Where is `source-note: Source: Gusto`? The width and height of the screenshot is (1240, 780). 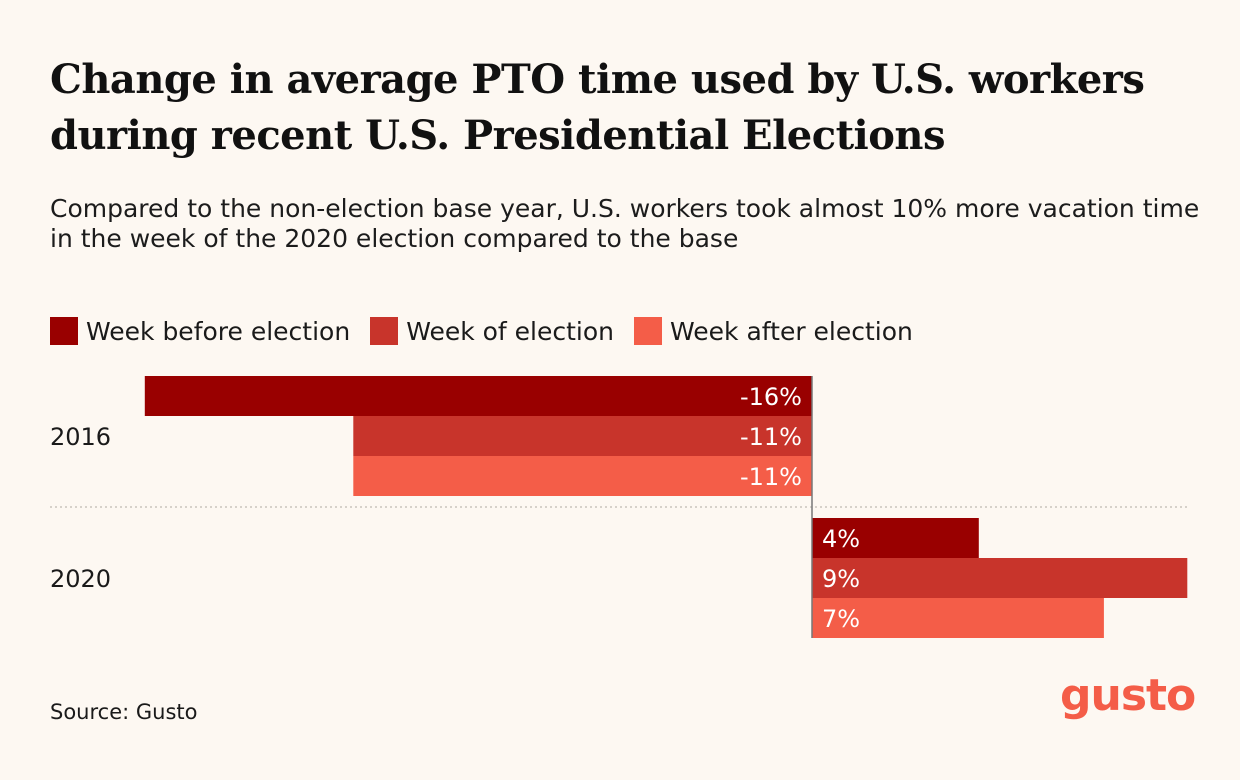 source-note: Source: Gusto is located at coordinates (124, 712).